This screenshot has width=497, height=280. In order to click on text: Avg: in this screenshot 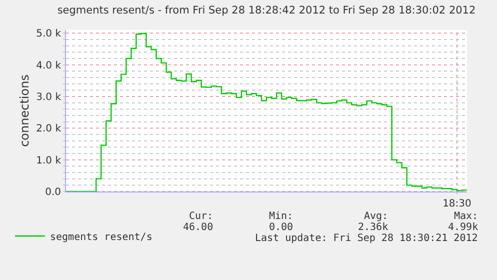, I will do `click(376, 216)`.